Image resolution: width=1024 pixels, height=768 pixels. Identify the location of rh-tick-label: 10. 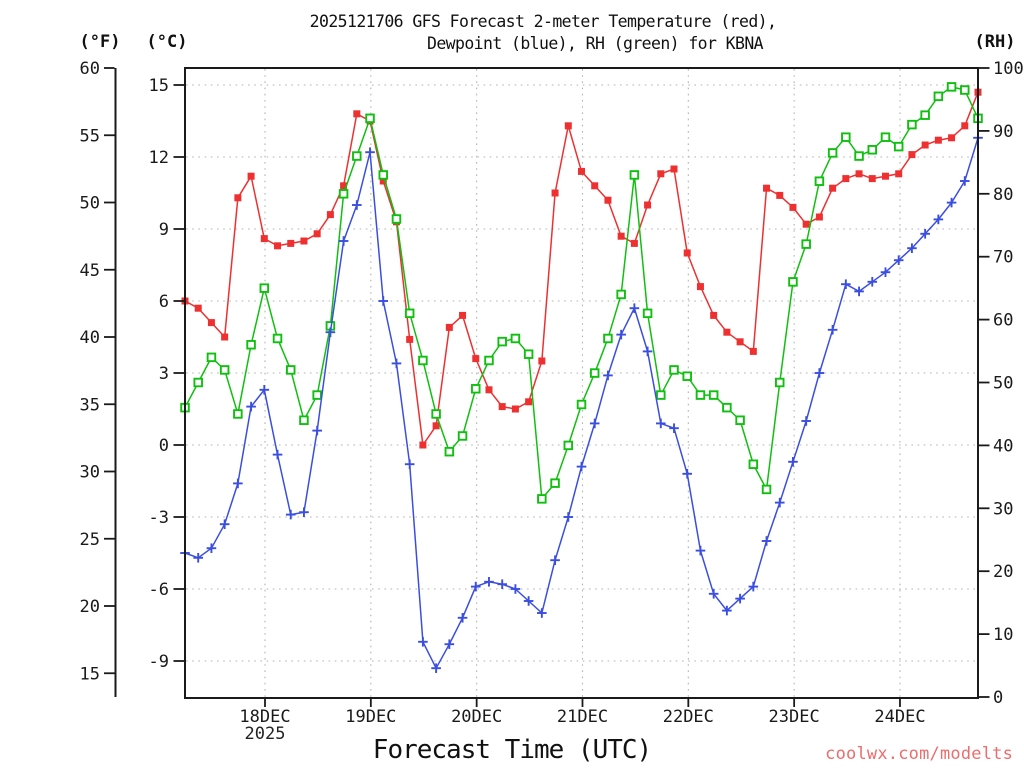
(1003, 635).